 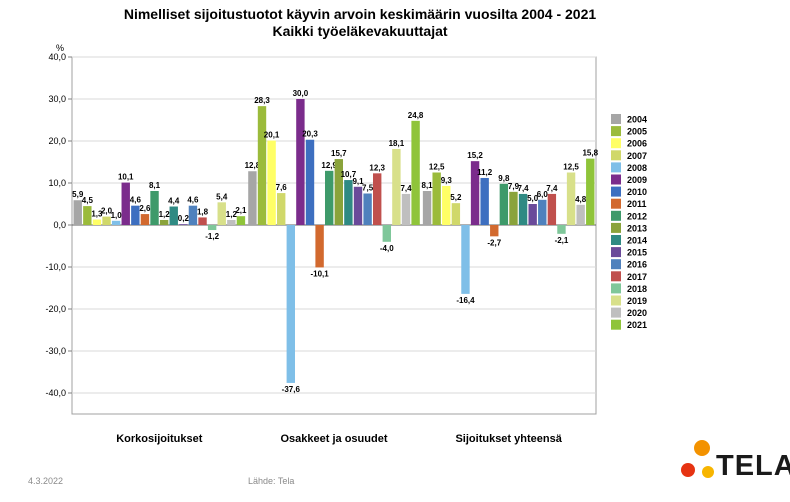 I want to click on legend-label: 2010, so click(x=637, y=192).